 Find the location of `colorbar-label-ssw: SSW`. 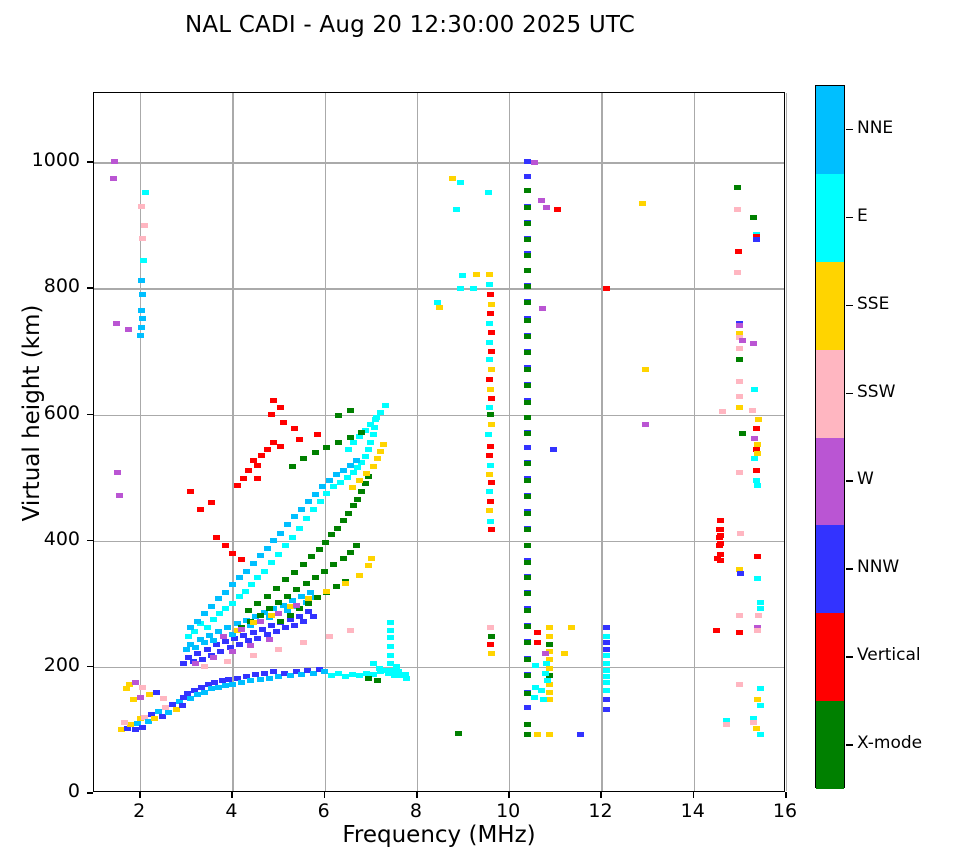

colorbar-label-ssw: SSW is located at coordinates (876, 391).